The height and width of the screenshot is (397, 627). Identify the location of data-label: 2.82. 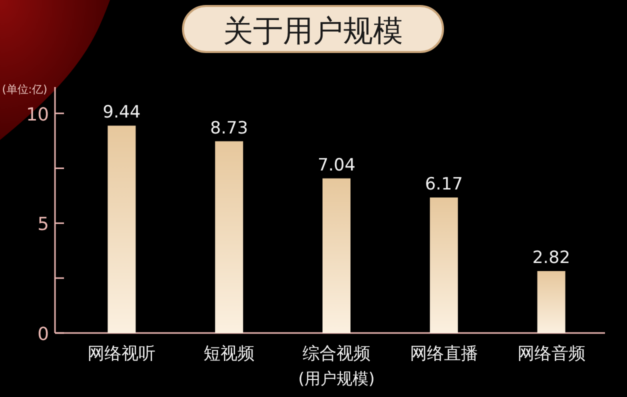
(551, 258).